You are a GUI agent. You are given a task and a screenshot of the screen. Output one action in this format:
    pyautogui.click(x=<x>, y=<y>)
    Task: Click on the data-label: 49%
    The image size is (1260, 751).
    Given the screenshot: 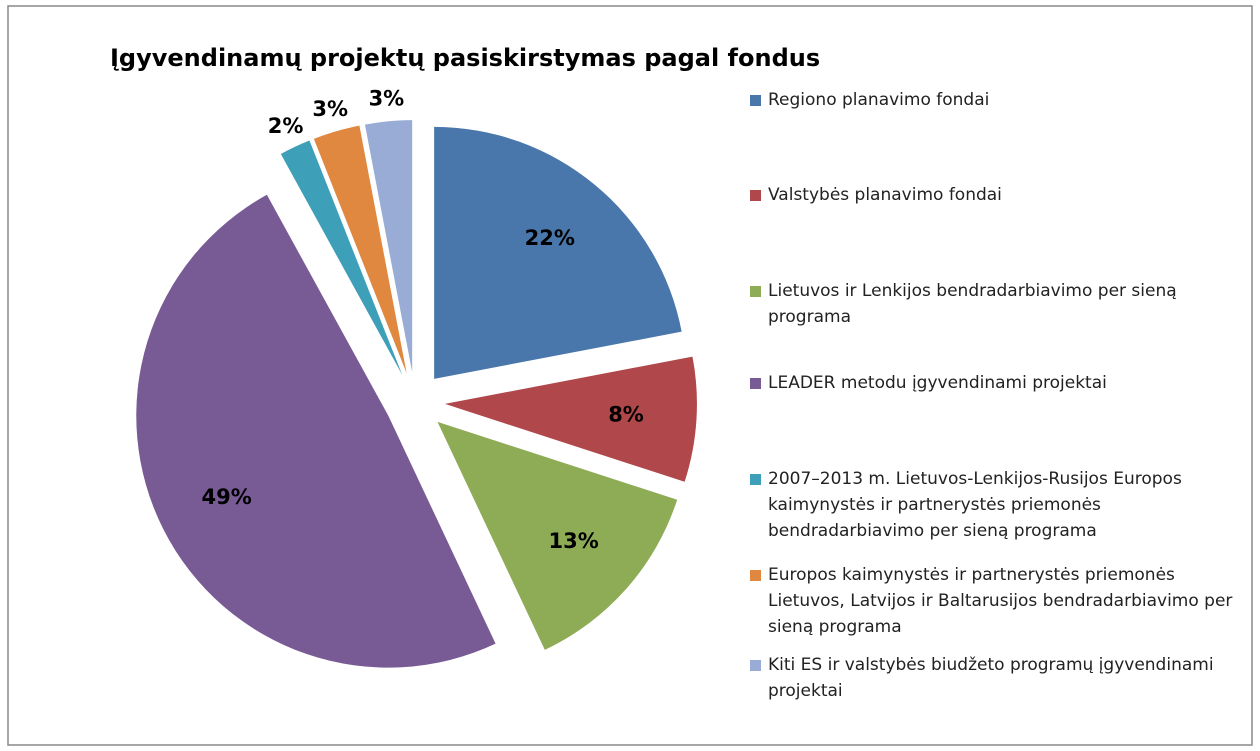 What is the action you would take?
    pyautogui.click(x=226, y=497)
    